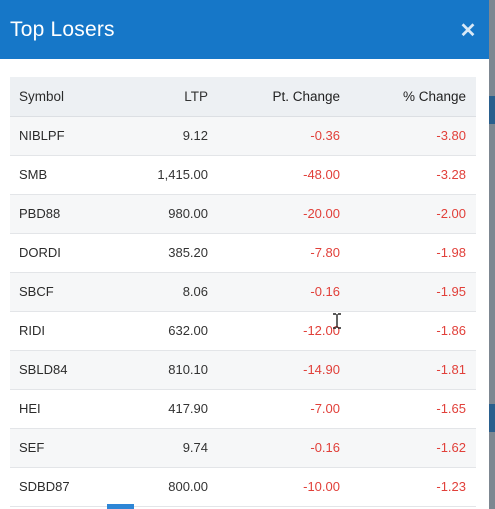  I want to click on header-pt-change: Pt. Change, so click(274, 97).